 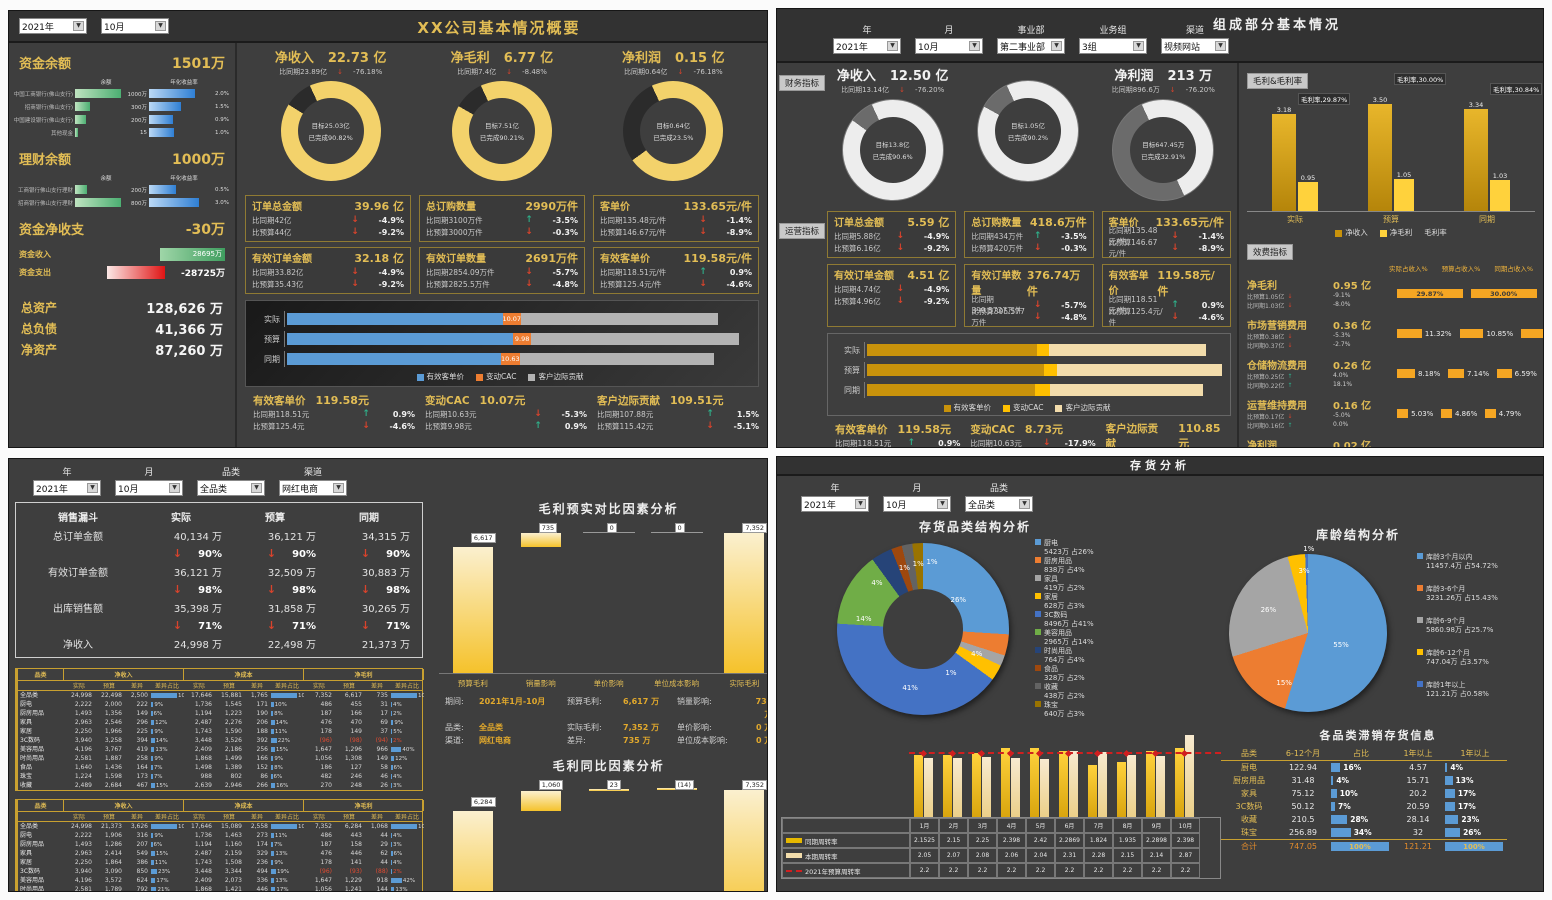 What do you see at coordinates (353, 758) in the screenshot?
I see `cell-value: 1,308` at bounding box center [353, 758].